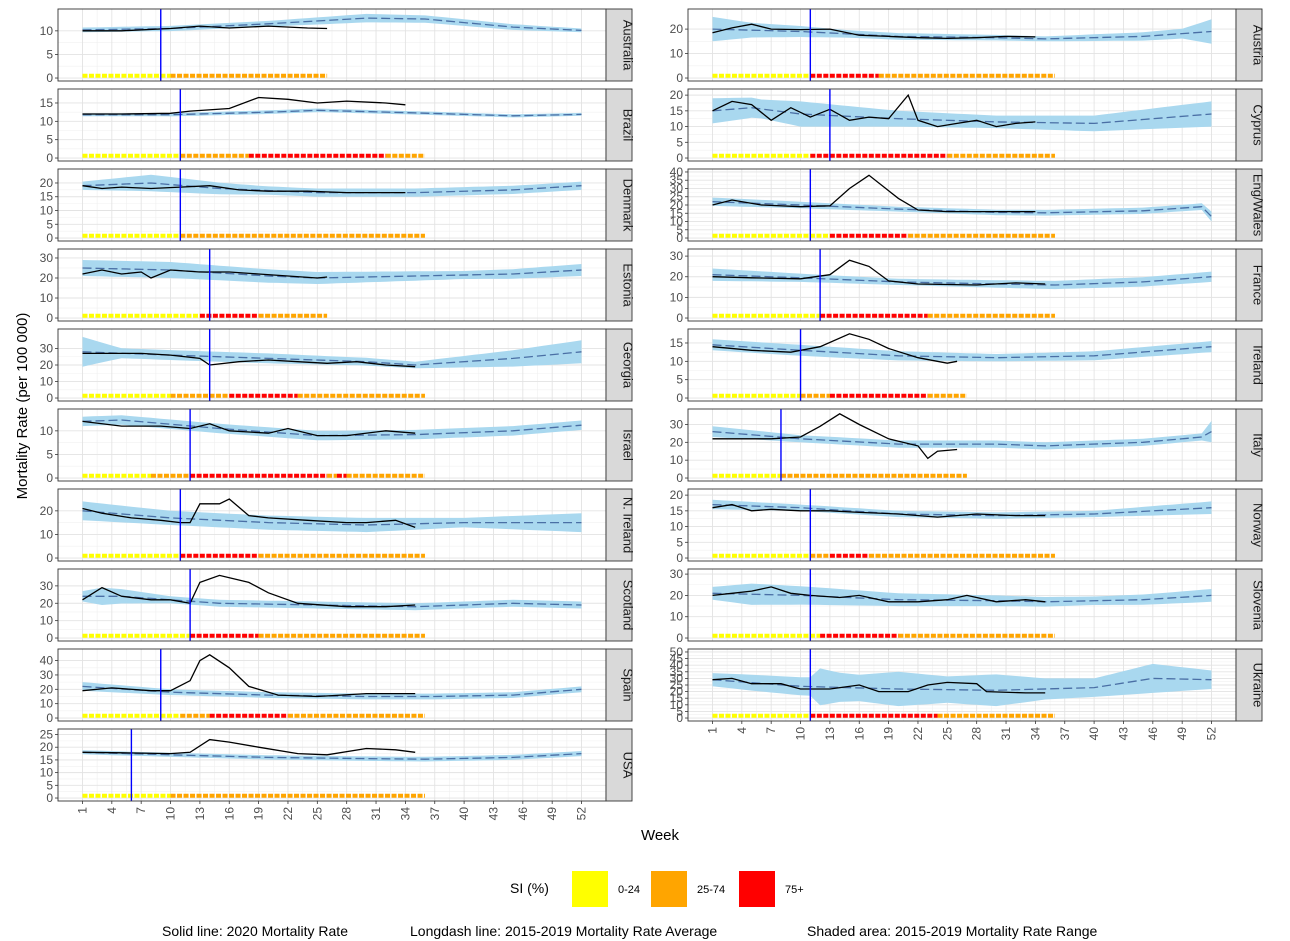  What do you see at coordinates (1065, 734) in the screenshot?
I see `x-tick-label: 37` at bounding box center [1065, 734].